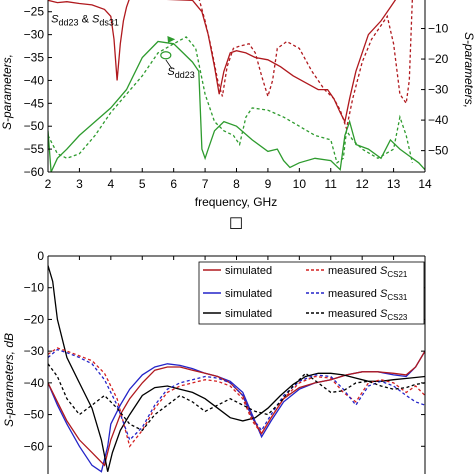 The height and width of the screenshot is (474, 474). Describe the element at coordinates (34, 103) in the screenshot. I see `top-y-tick-label: −45` at that location.